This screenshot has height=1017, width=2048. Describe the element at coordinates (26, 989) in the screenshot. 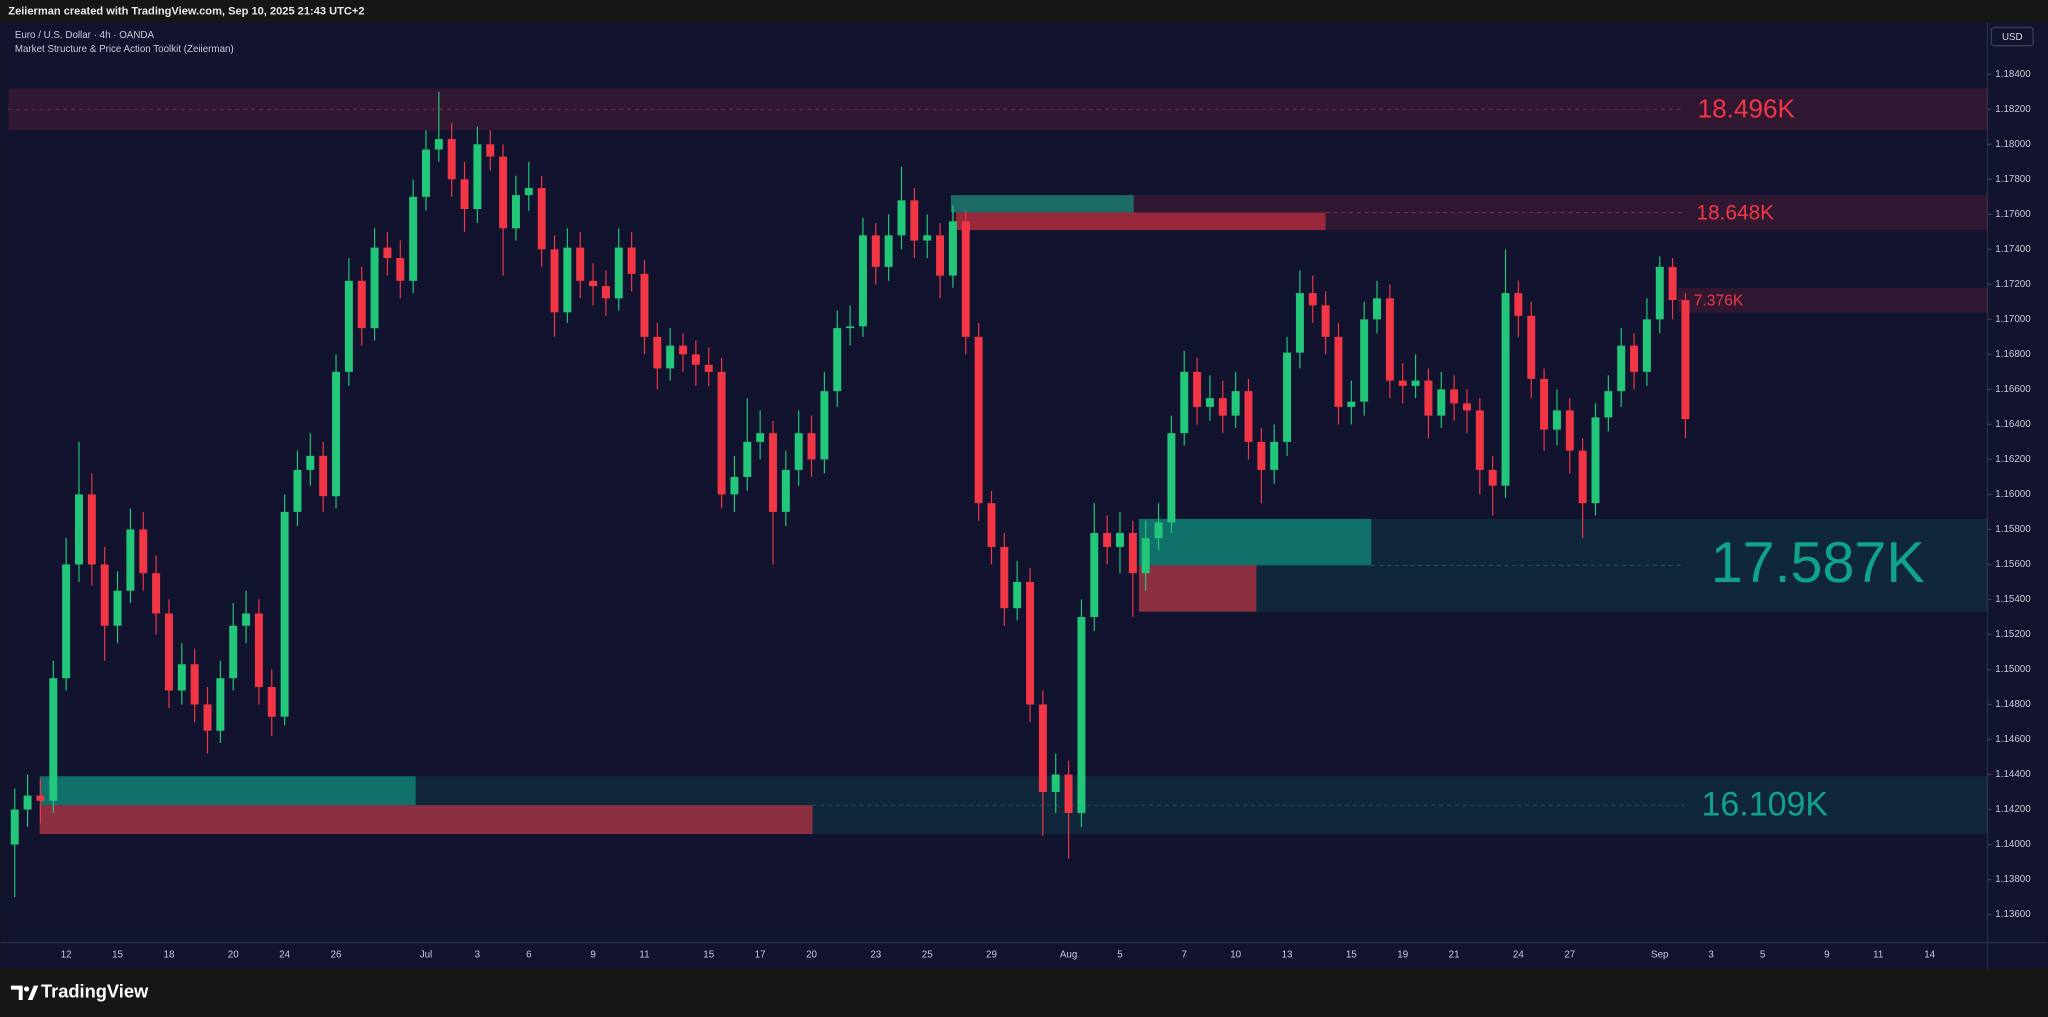

I see `logo-dot` at that location.